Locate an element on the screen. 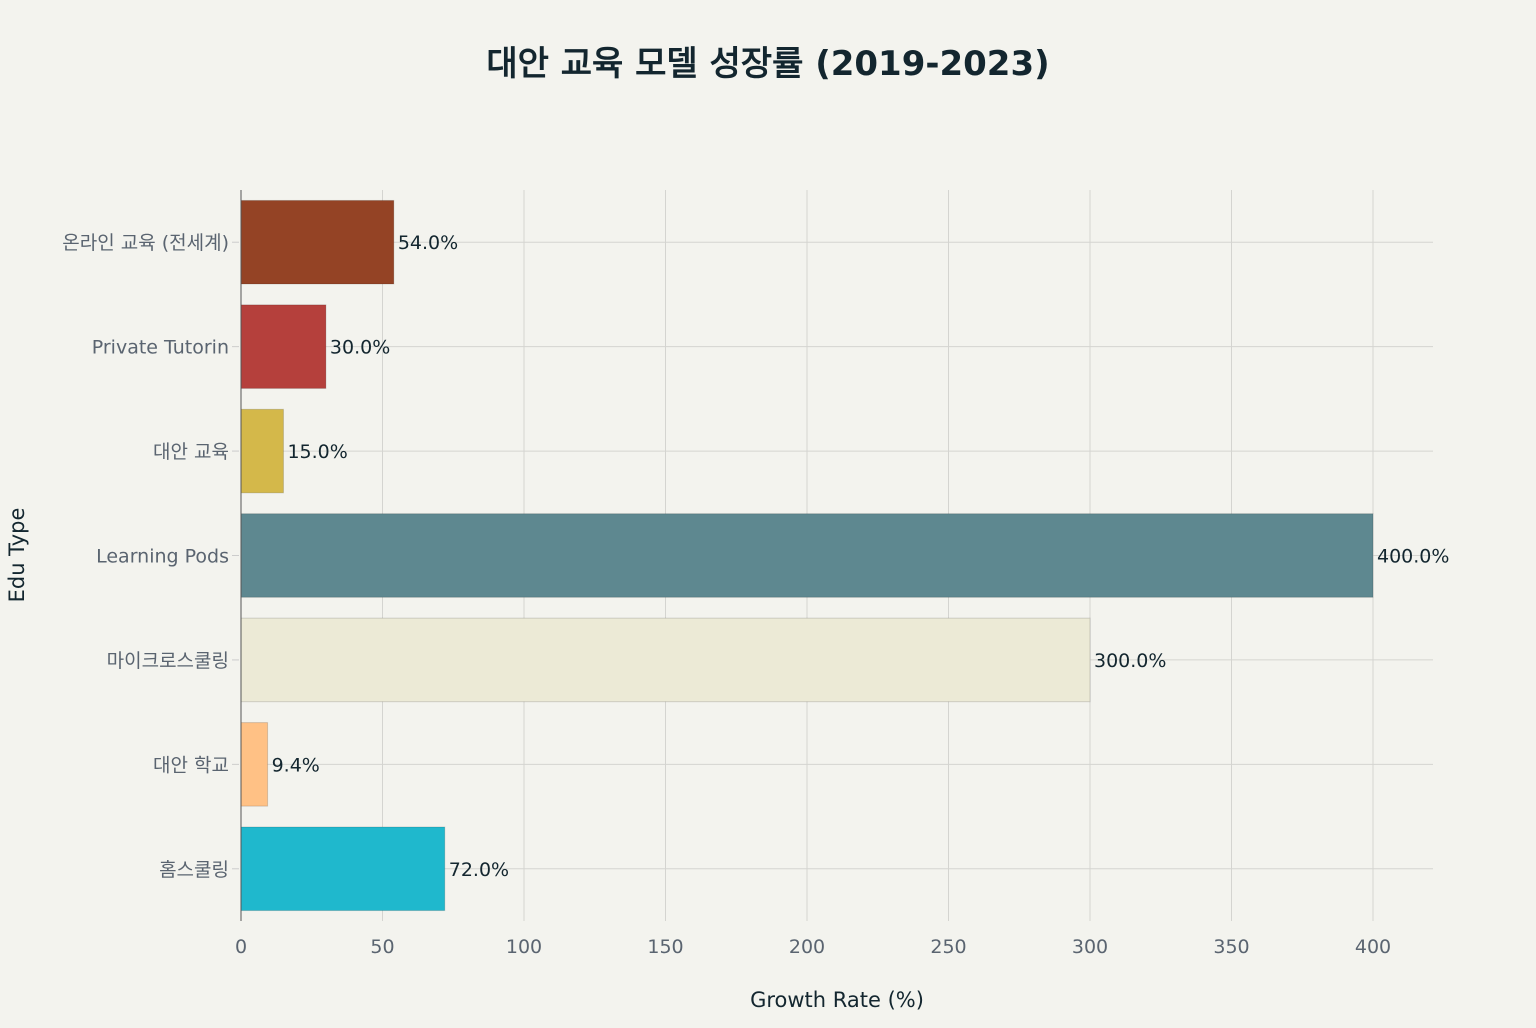  x-tick-label: 150 is located at coordinates (665, 947).